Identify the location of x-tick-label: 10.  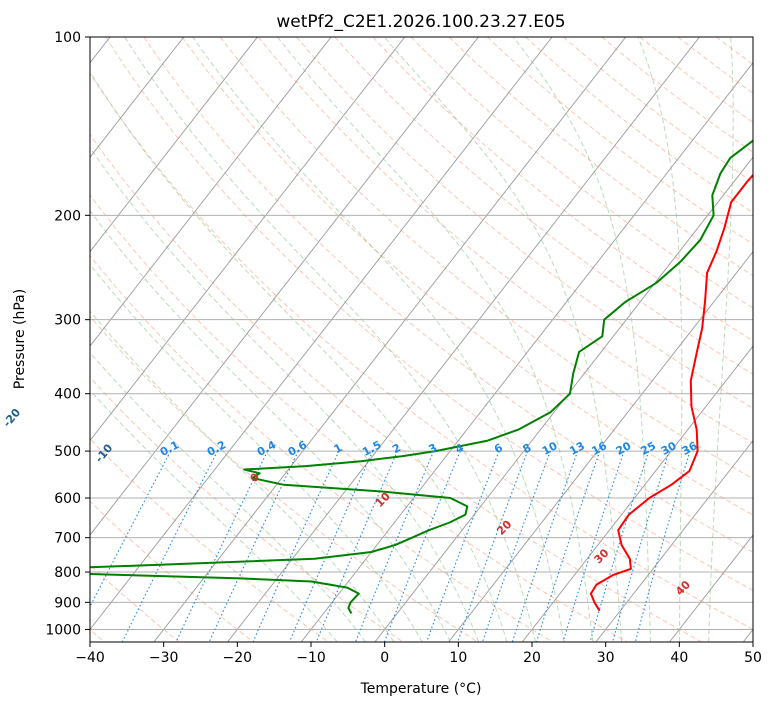
(458, 658).